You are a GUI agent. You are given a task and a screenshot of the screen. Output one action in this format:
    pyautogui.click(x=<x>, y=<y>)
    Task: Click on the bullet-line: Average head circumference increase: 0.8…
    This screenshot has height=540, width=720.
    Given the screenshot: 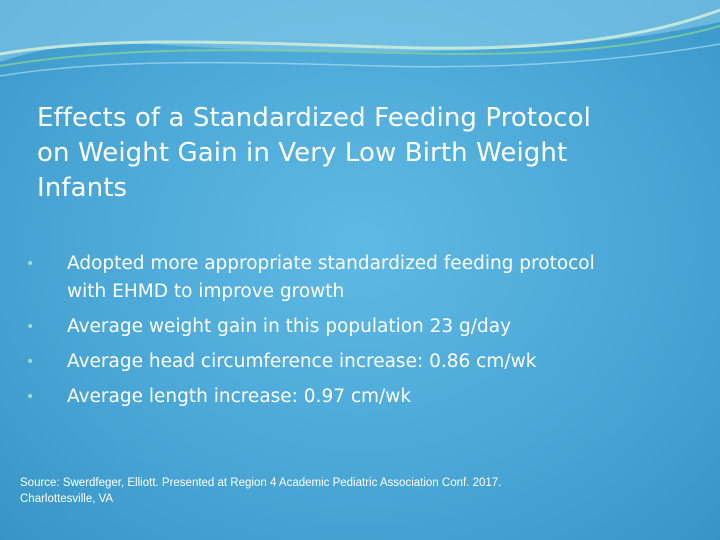 What is the action you would take?
    pyautogui.click(x=302, y=361)
    